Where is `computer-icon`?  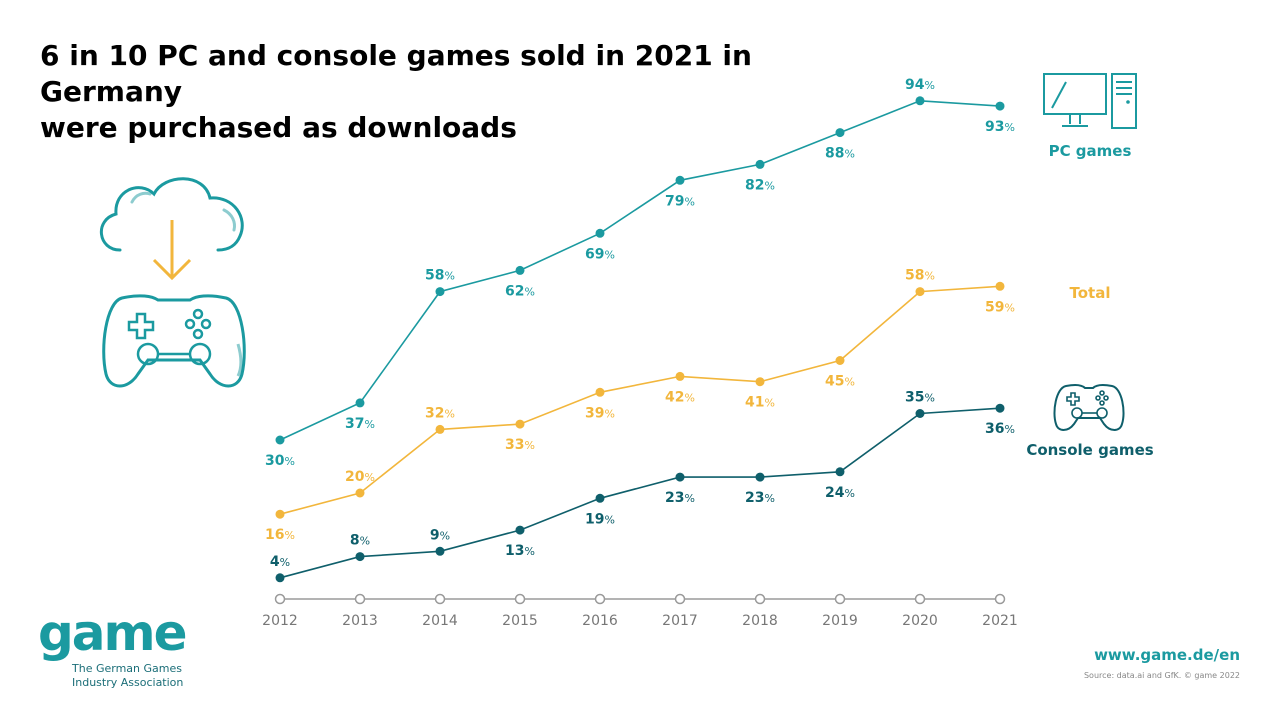 computer-icon is located at coordinates (1090, 101).